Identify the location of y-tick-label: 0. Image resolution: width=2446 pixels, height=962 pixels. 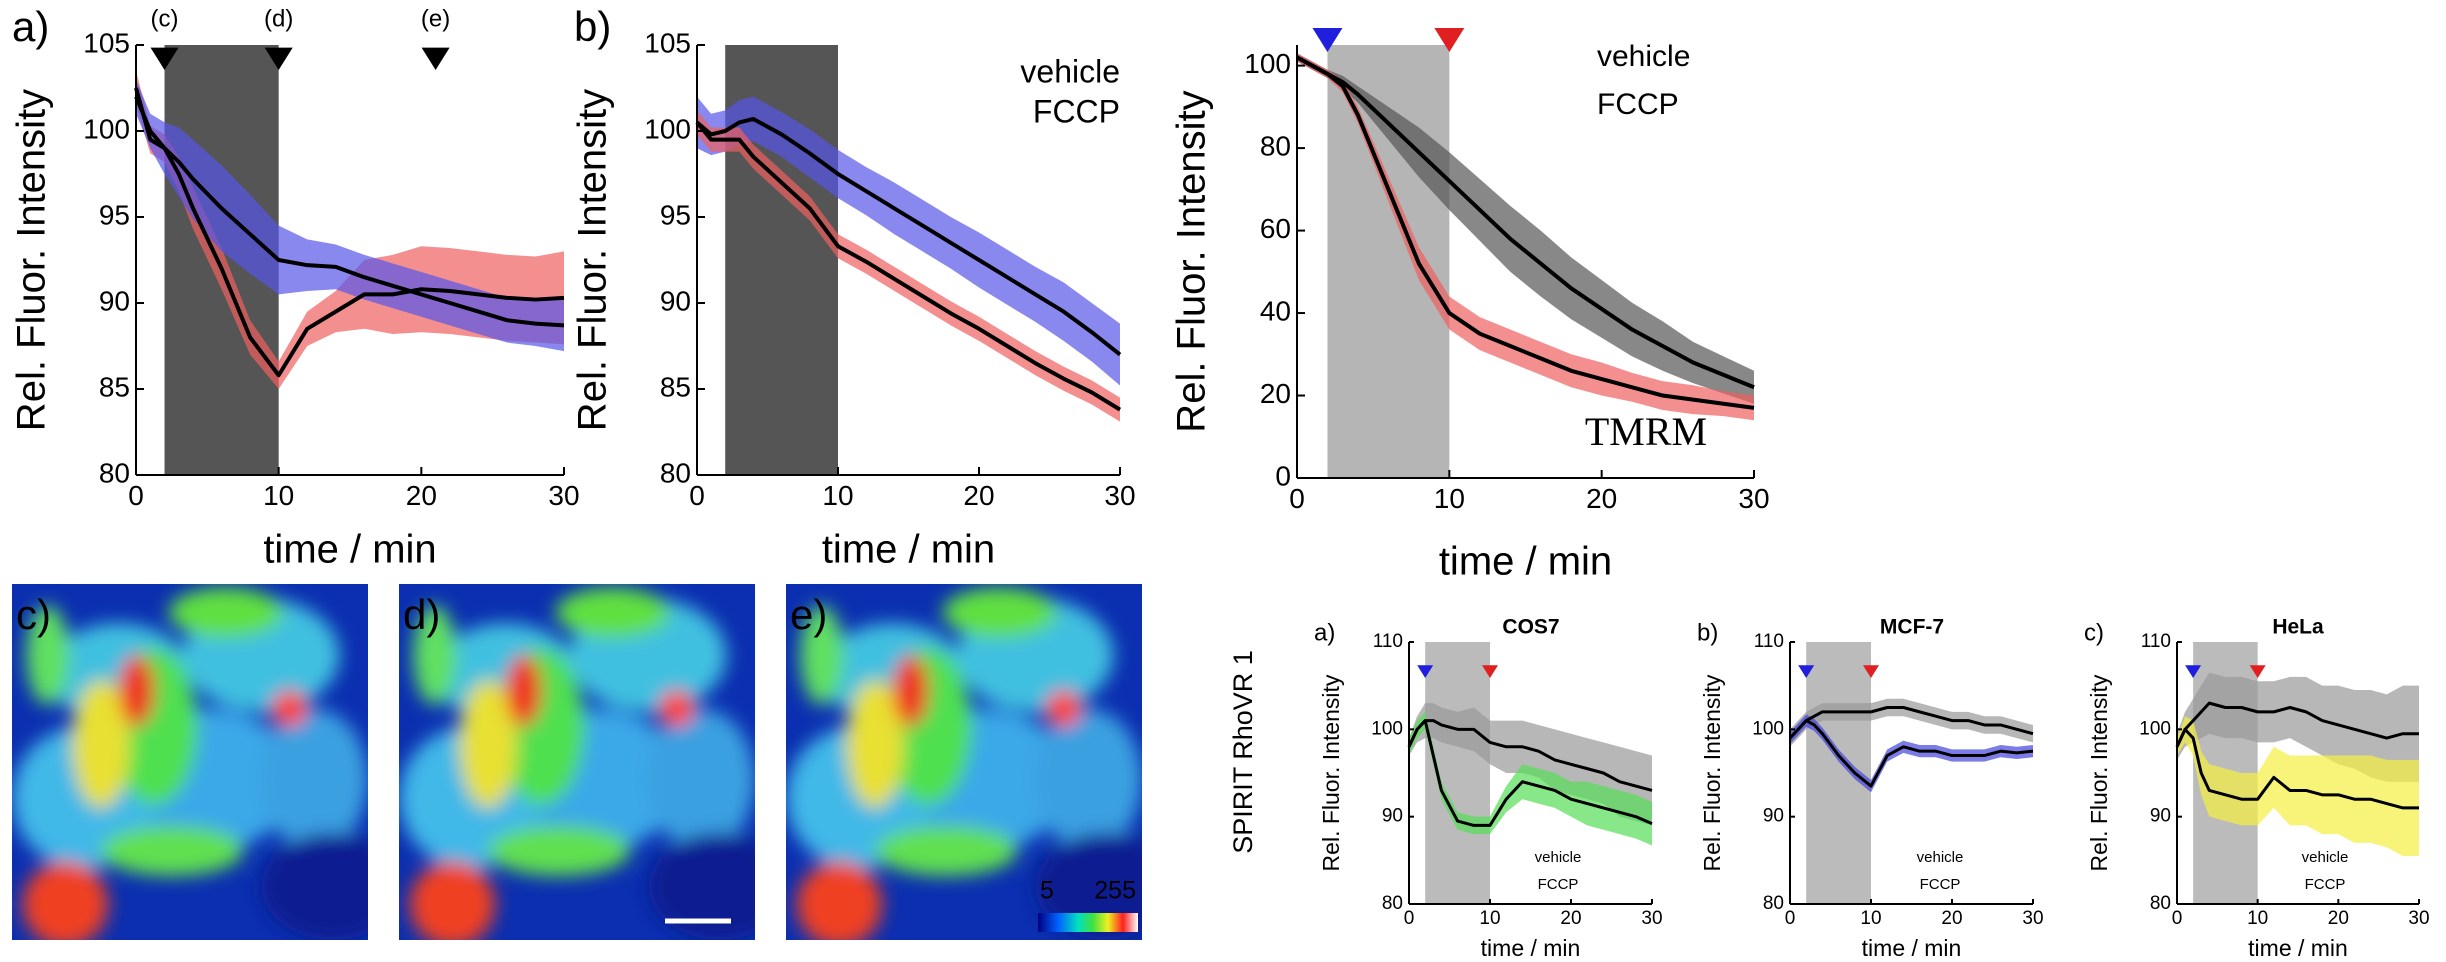
(1283, 475).